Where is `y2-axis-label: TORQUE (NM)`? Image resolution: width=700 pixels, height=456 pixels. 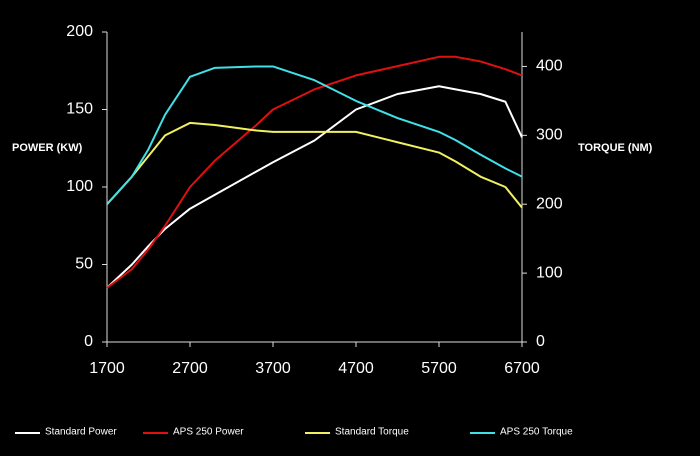 y2-axis-label: TORQUE (NM) is located at coordinates (615, 148).